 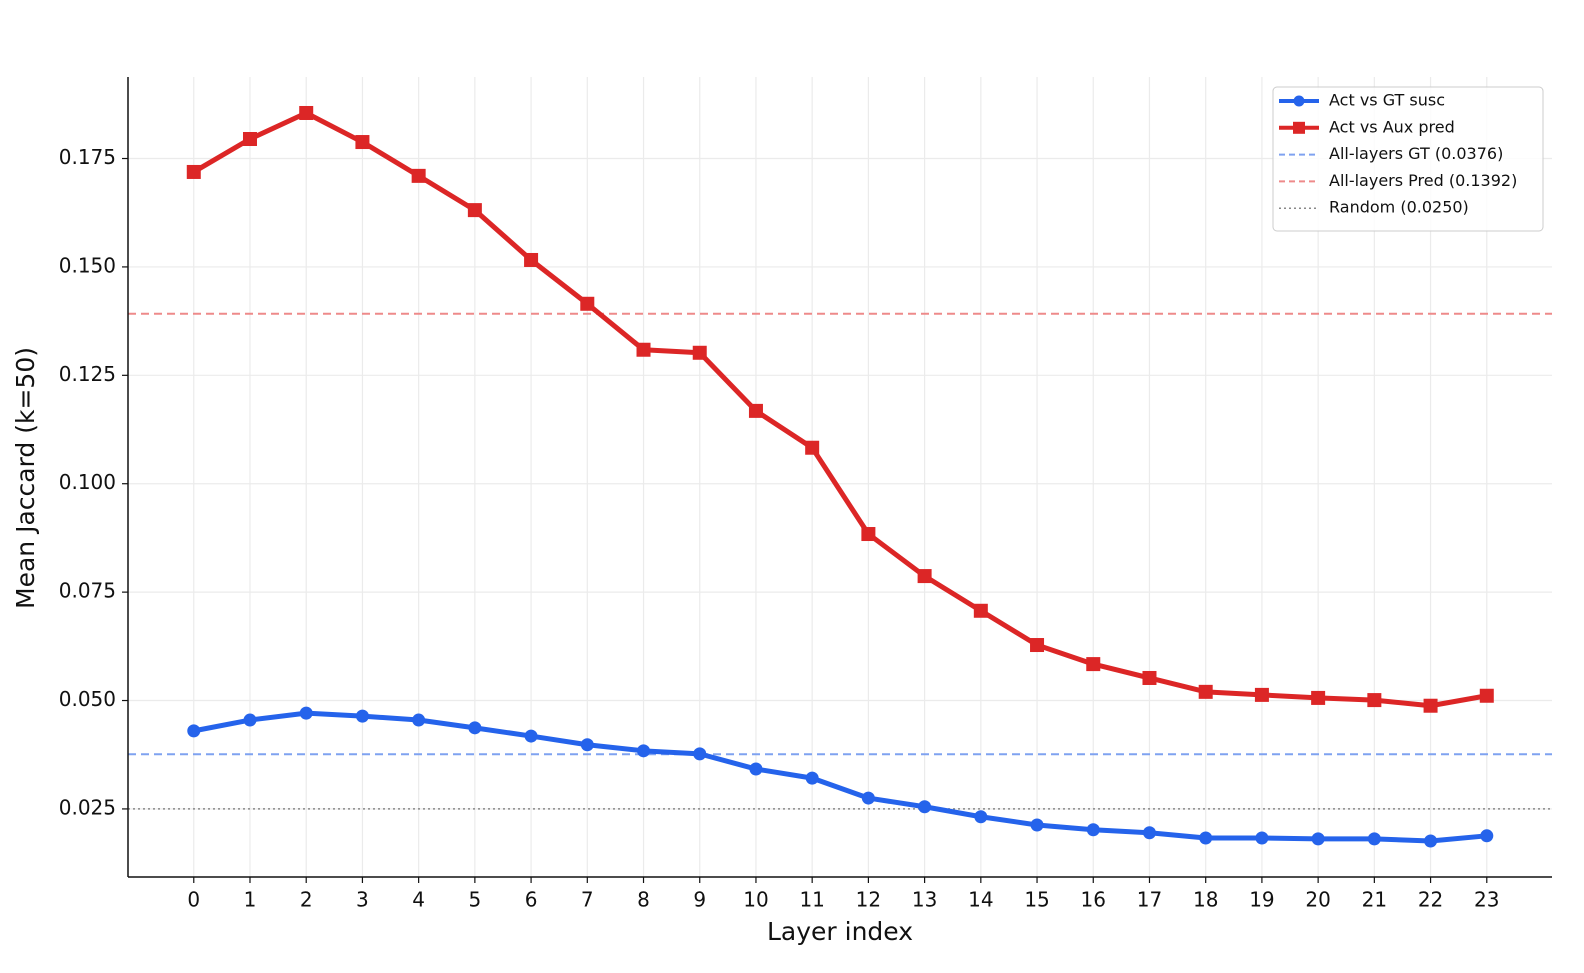 What do you see at coordinates (1317, 900) in the screenshot?
I see `x-tick-label: 20` at bounding box center [1317, 900].